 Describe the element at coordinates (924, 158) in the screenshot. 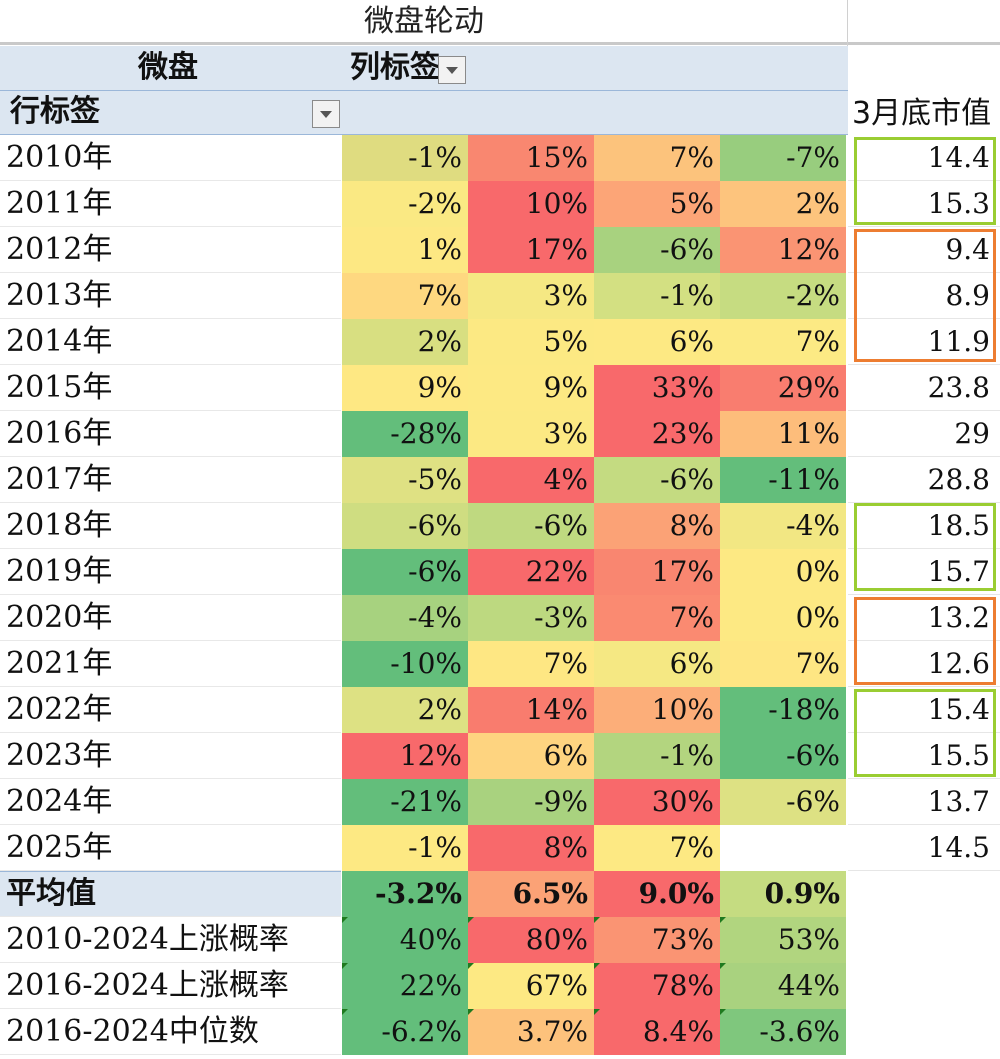

I see `market-cap-cell: 14.4` at that location.